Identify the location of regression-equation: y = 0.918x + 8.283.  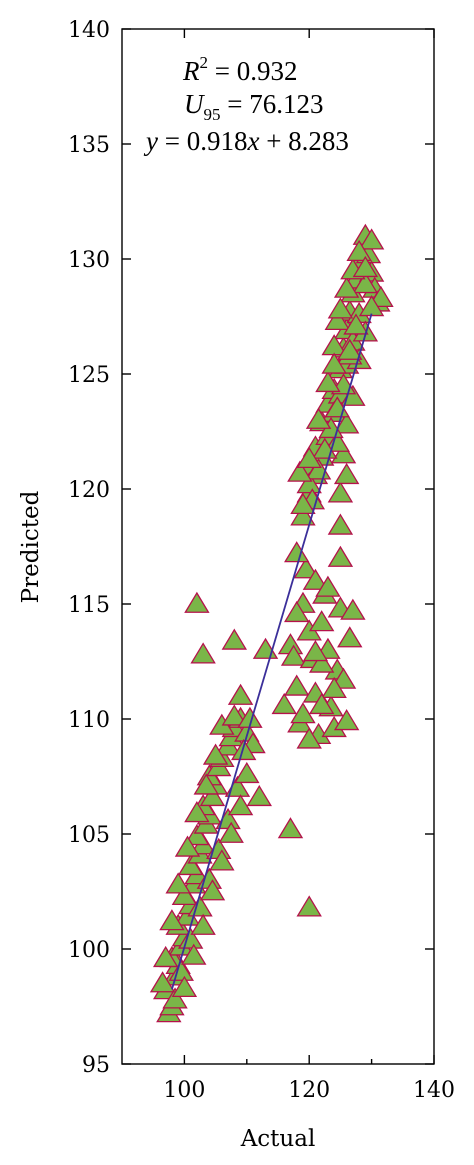
(246, 141).